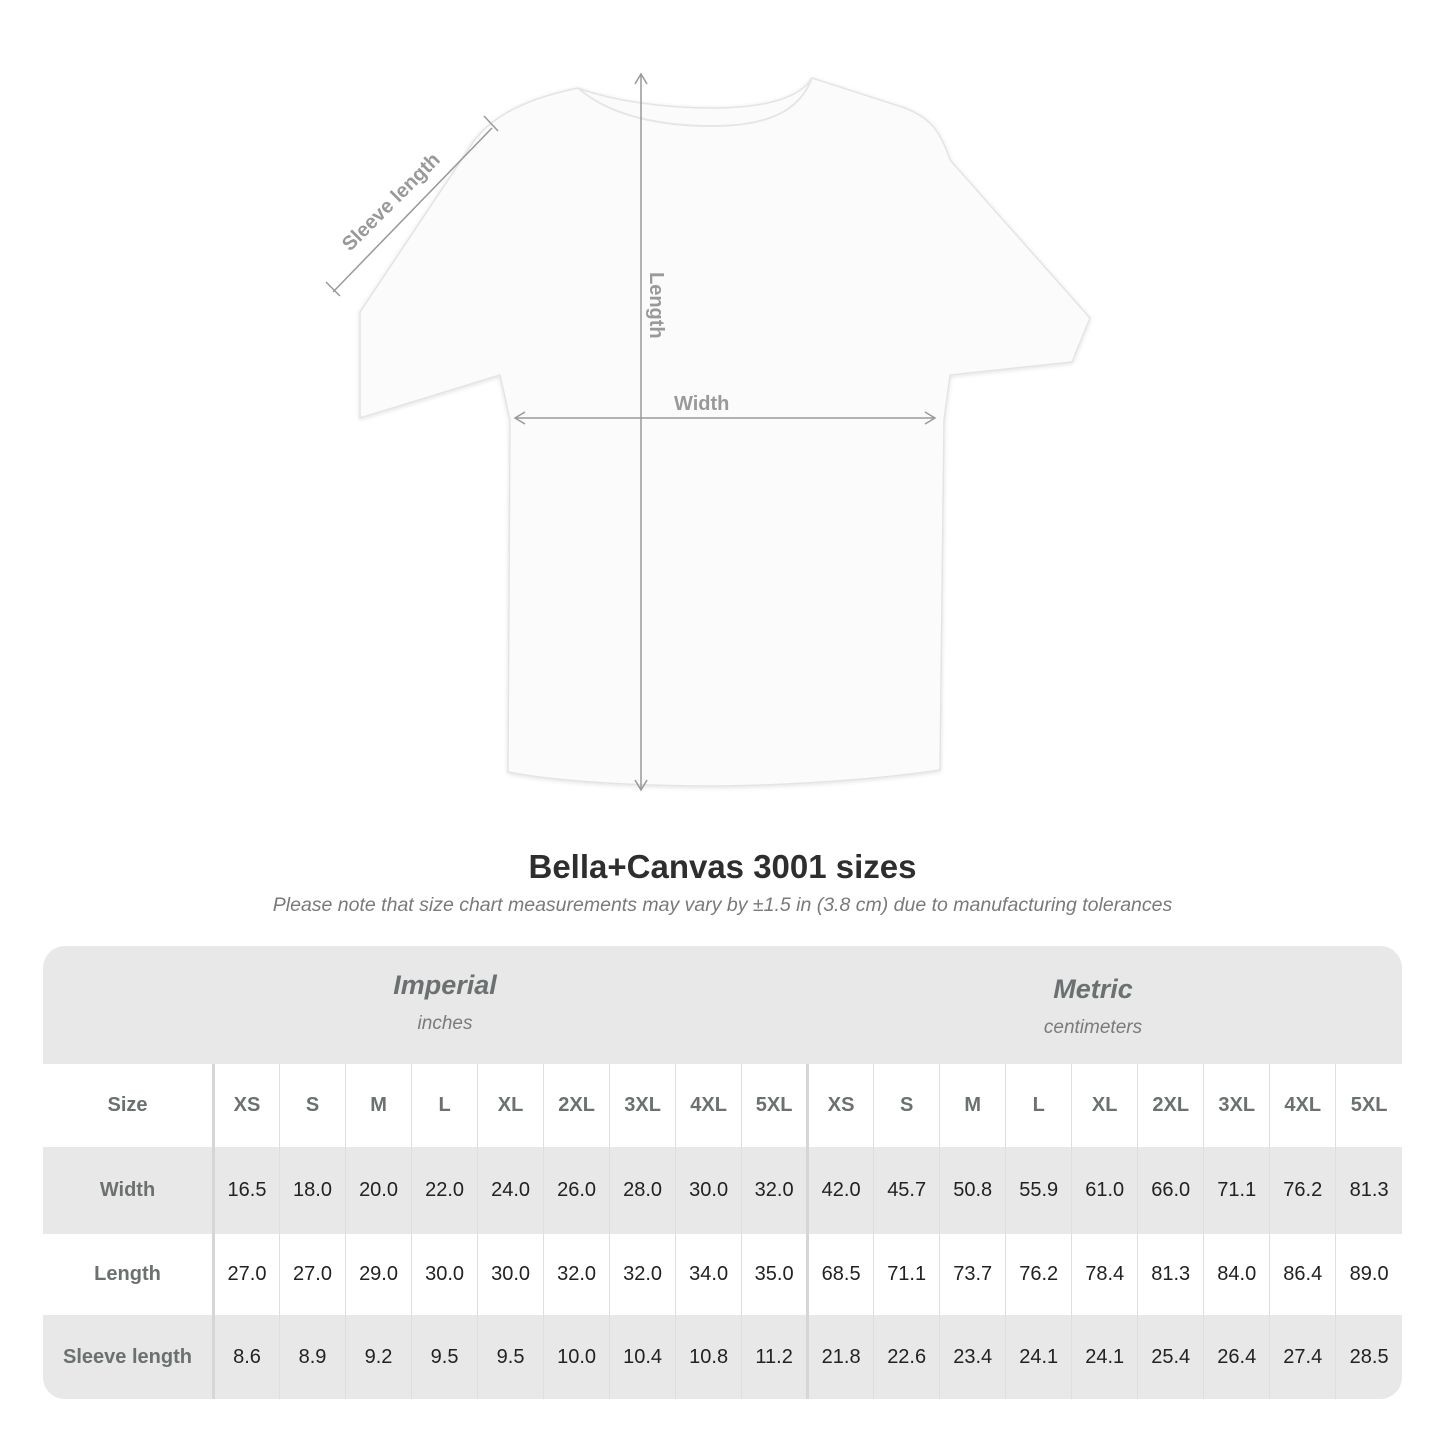 The height and width of the screenshot is (1445, 1445). Describe the element at coordinates (1093, 1027) in the screenshot. I see `metric-unit: centimeters` at that location.